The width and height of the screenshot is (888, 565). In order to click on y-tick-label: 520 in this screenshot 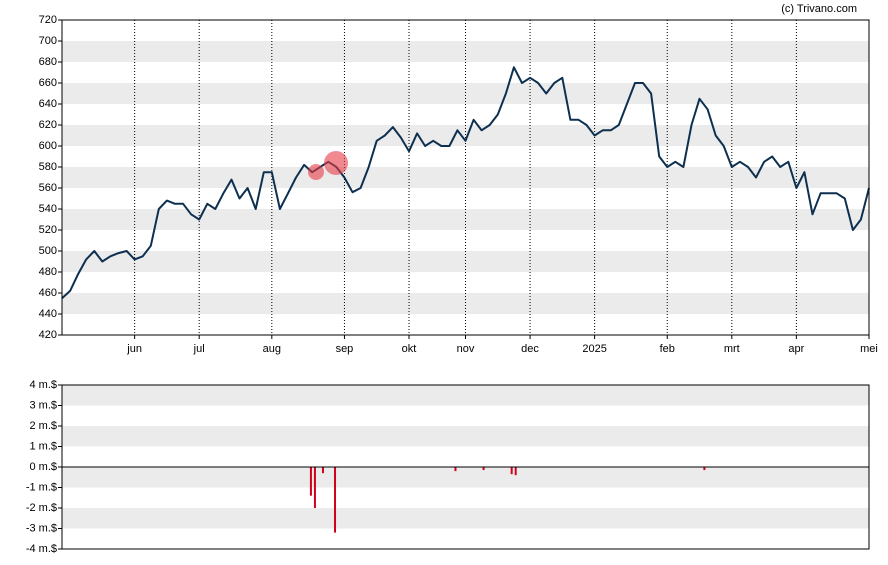, I will do `click(48, 230)`.